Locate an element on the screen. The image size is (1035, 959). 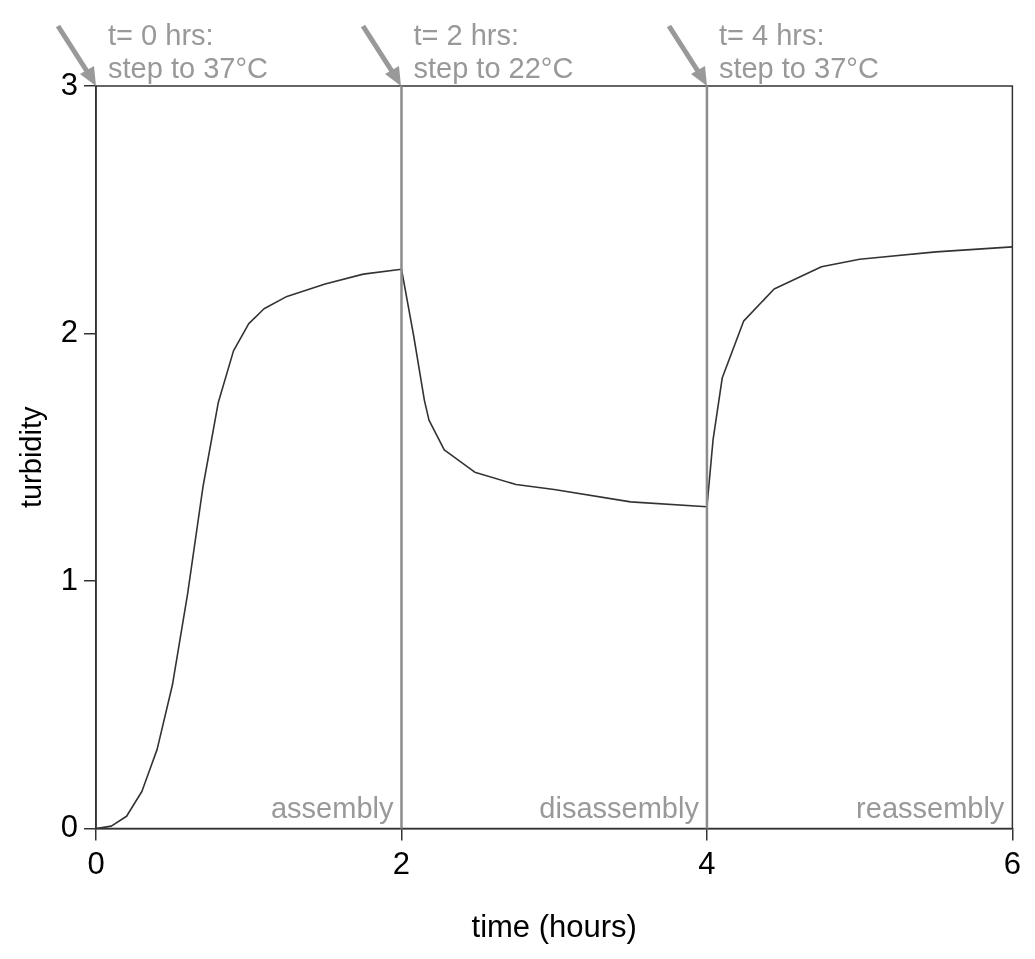
text: t= 2 hrs: step to 22°C is located at coordinates (493, 51).